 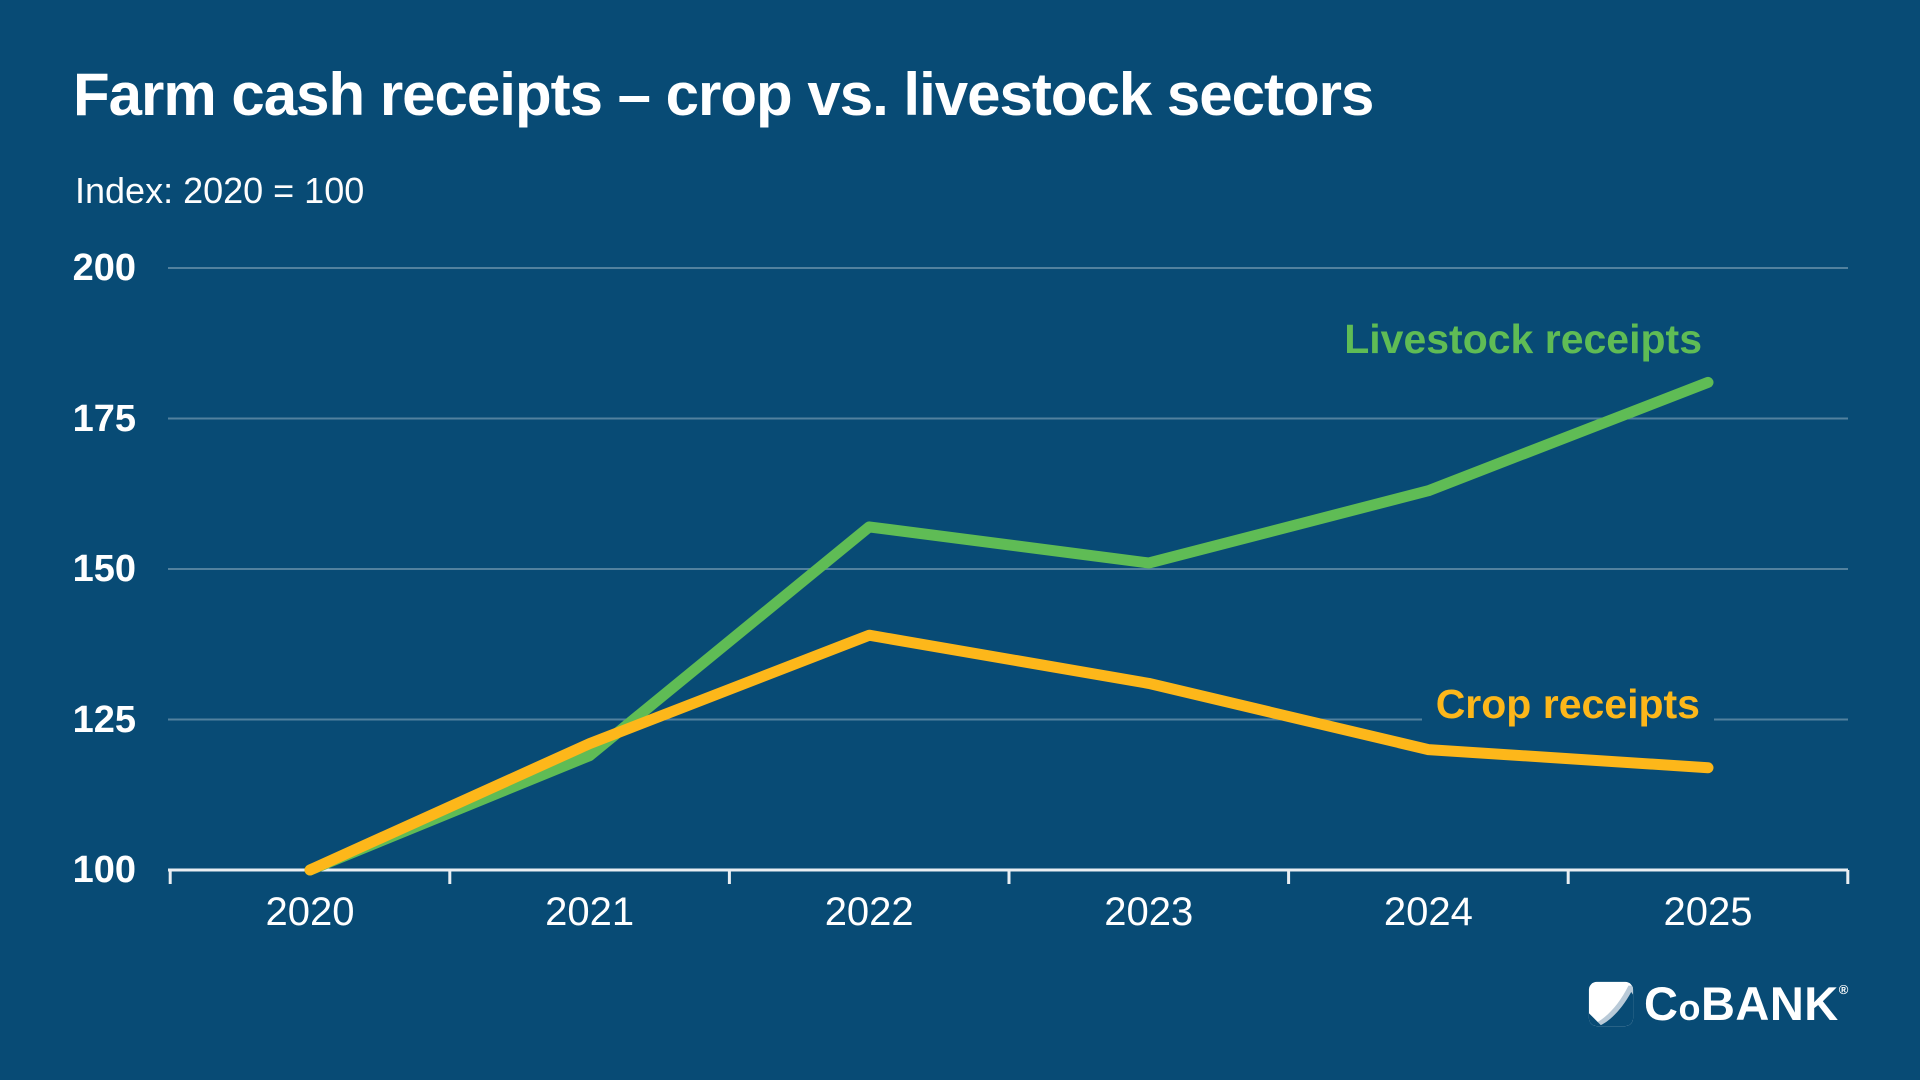 I want to click on x-tick-label-2025: 2025, so click(x=1708, y=912).